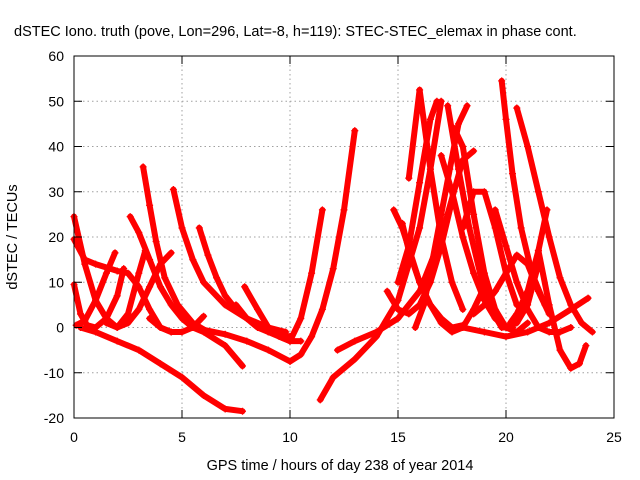 The image size is (640, 480). Describe the element at coordinates (54, 373) in the screenshot. I see `y-tick-label: -10` at that location.